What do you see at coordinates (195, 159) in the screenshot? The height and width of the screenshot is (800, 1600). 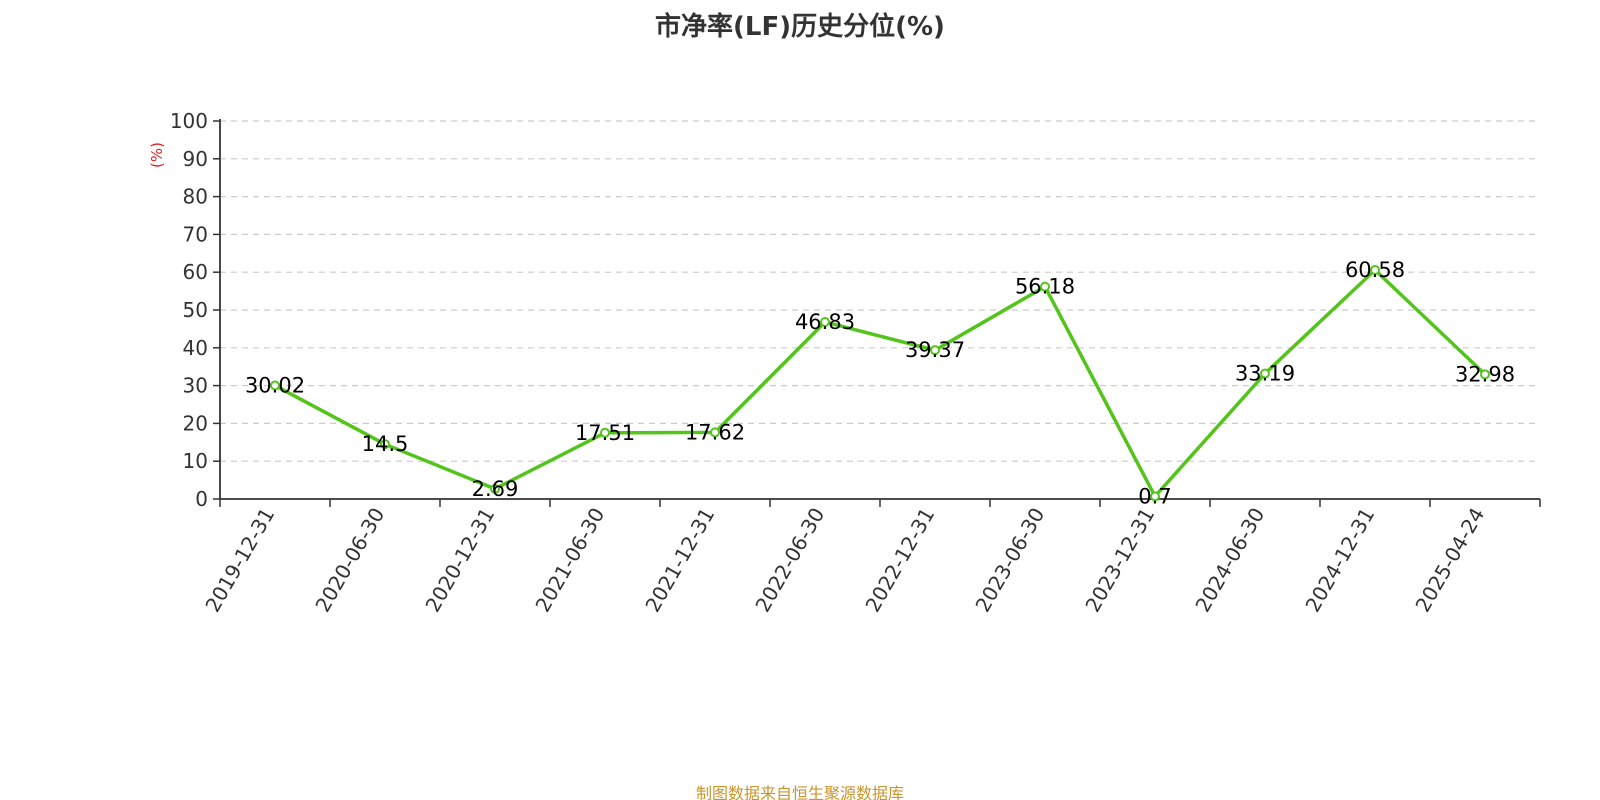 I see `y-tick-label: 90` at bounding box center [195, 159].